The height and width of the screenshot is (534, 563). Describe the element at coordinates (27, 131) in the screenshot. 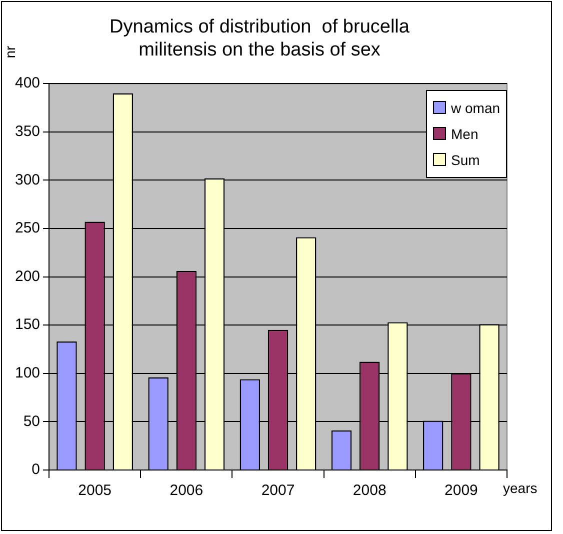

I see `y-tick-label: 350` at that location.